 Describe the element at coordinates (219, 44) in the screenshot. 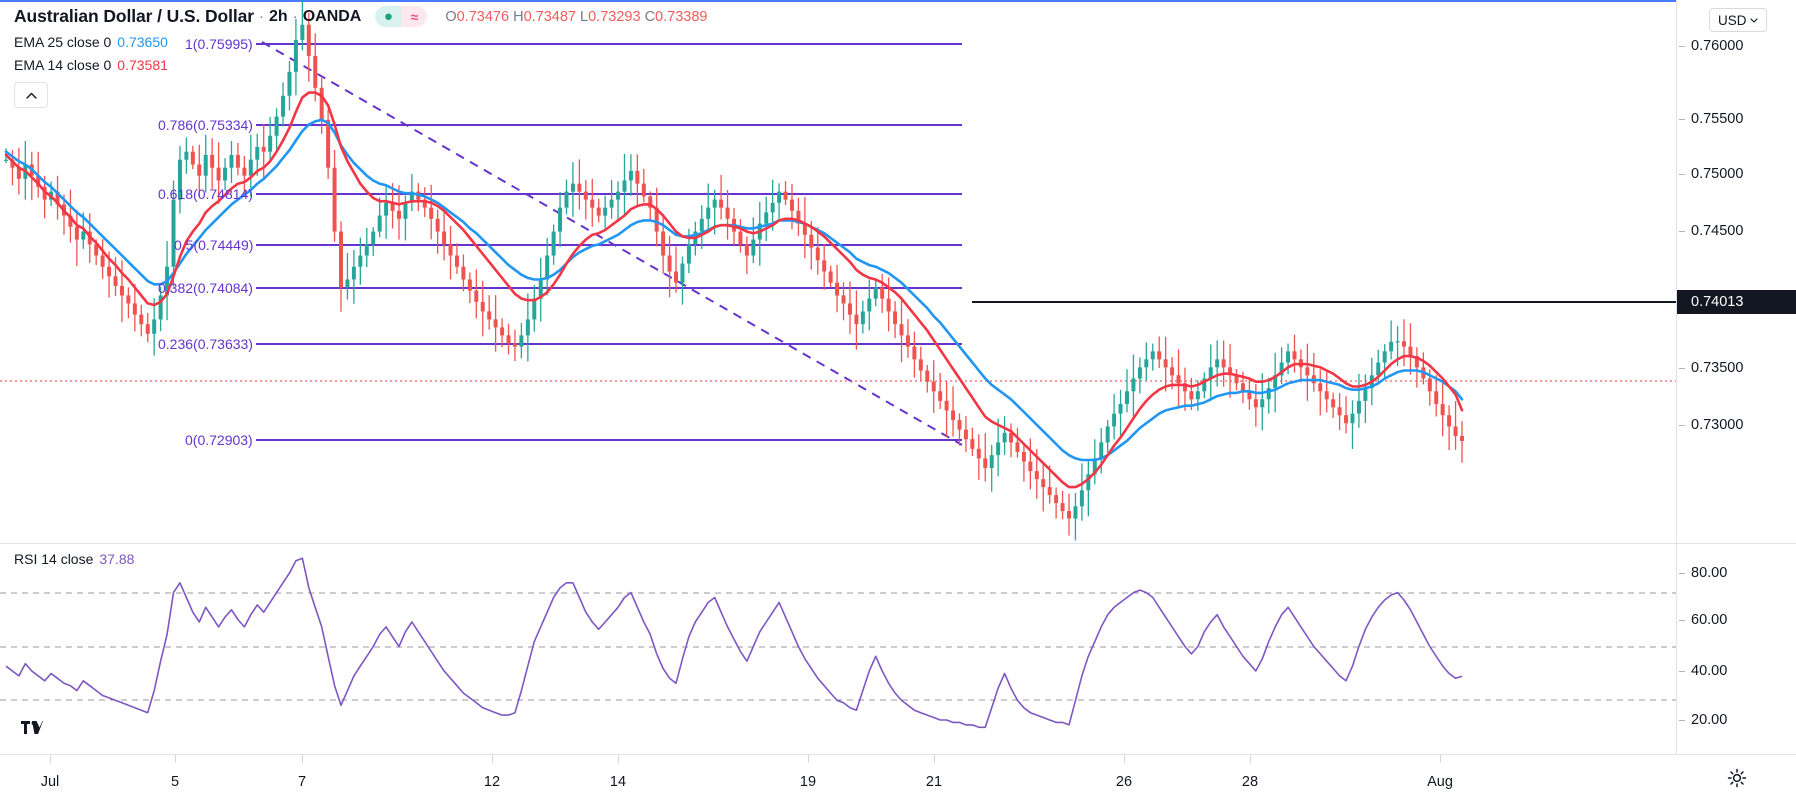

I see `fib-label-1: 1(0.75995)` at that location.